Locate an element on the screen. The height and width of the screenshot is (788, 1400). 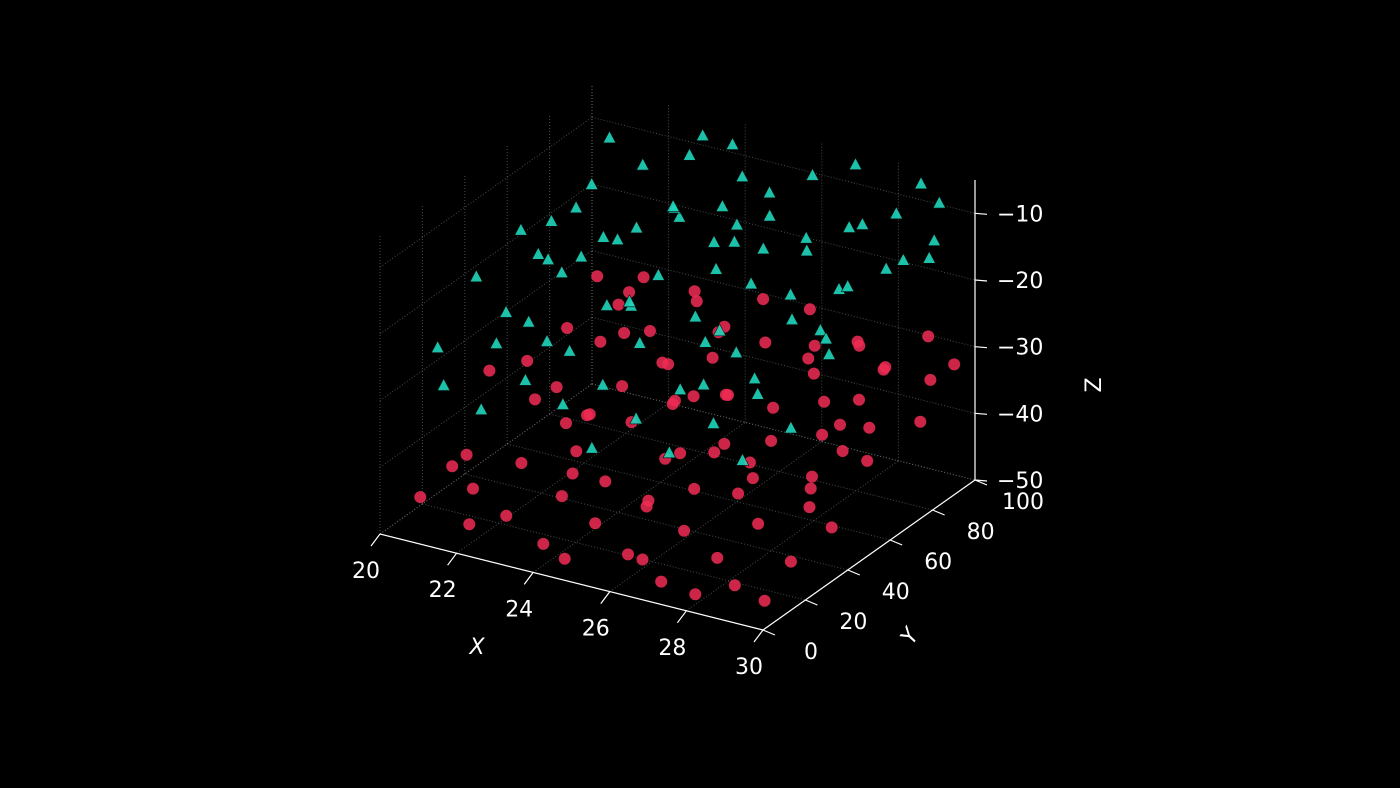
z-tick-label: −40 is located at coordinates (1020, 414).